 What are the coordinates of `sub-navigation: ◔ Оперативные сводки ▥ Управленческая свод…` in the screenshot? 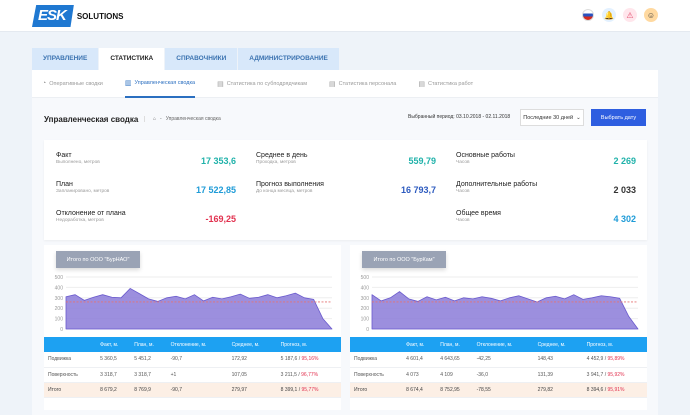 It's located at (345, 84).